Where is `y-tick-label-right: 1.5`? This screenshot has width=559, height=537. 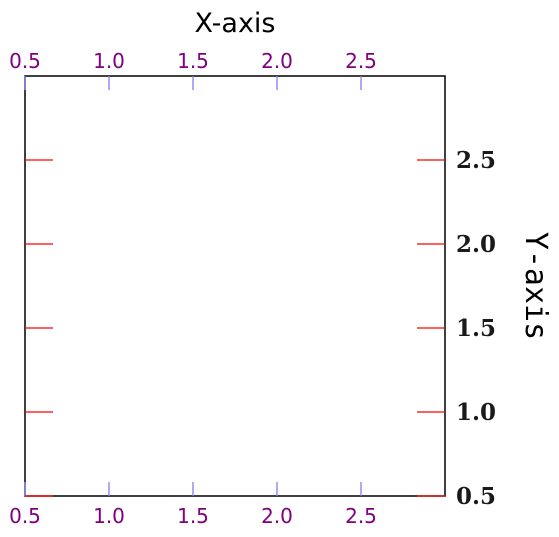 y-tick-label-right: 1.5 is located at coordinates (476, 328).